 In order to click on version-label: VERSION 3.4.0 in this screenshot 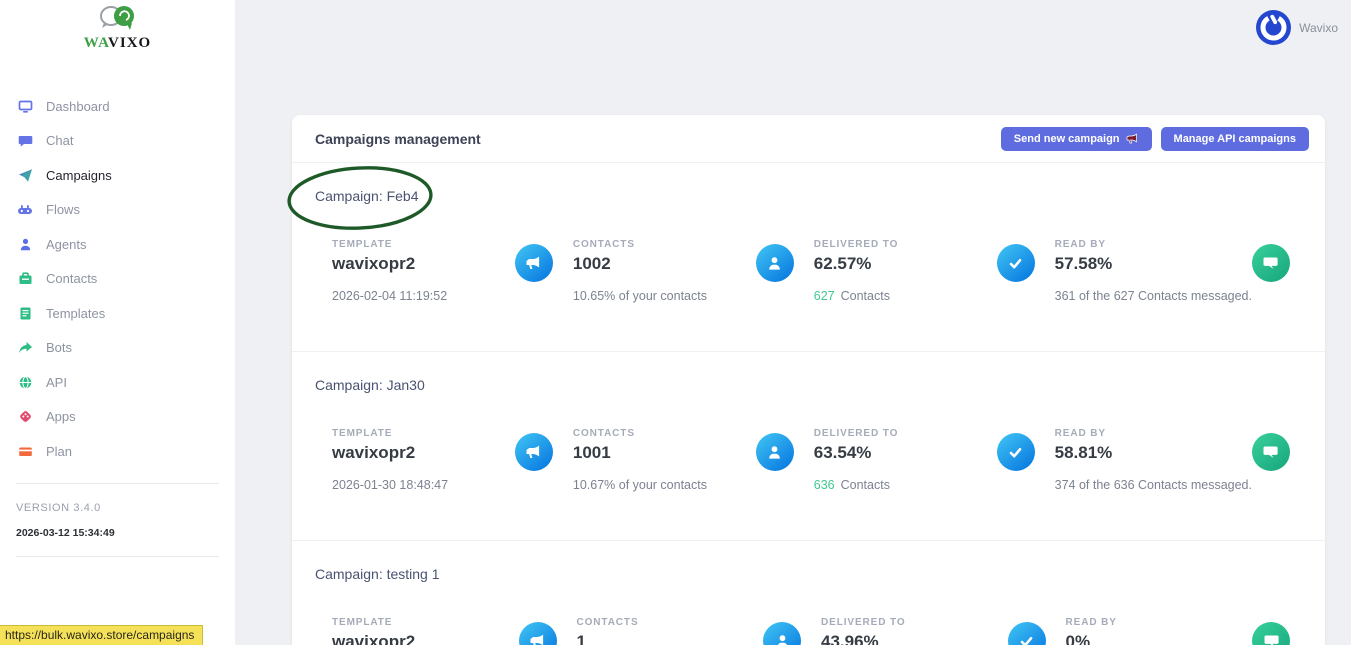, I will do `click(58, 507)`.